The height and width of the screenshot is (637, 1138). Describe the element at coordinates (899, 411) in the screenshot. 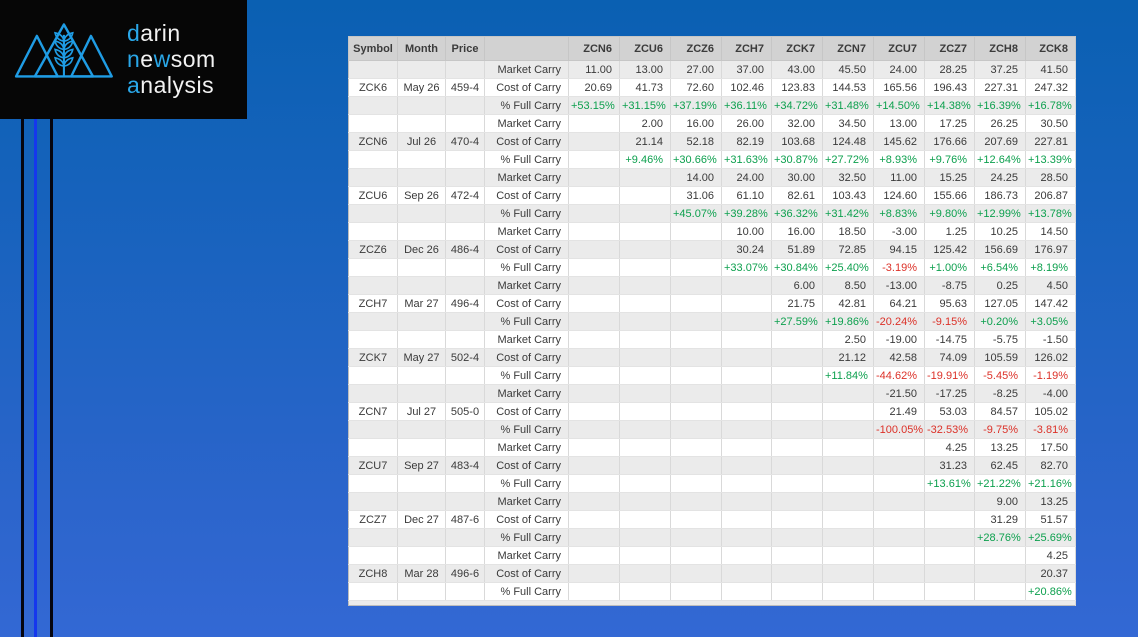

I see `value-cell: 21.49` at that location.